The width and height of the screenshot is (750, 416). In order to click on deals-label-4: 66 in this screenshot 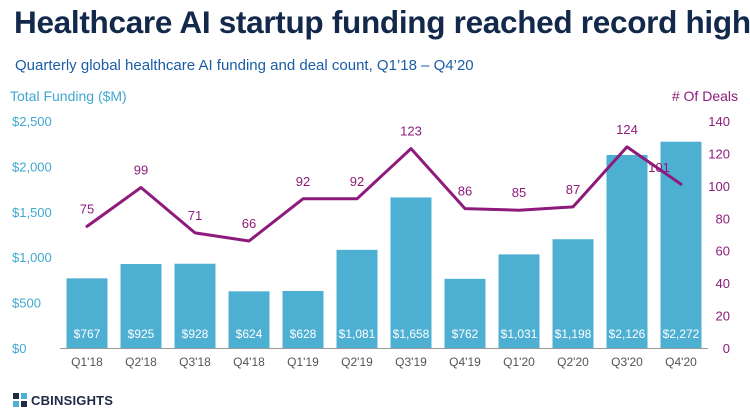, I will do `click(249, 223)`.